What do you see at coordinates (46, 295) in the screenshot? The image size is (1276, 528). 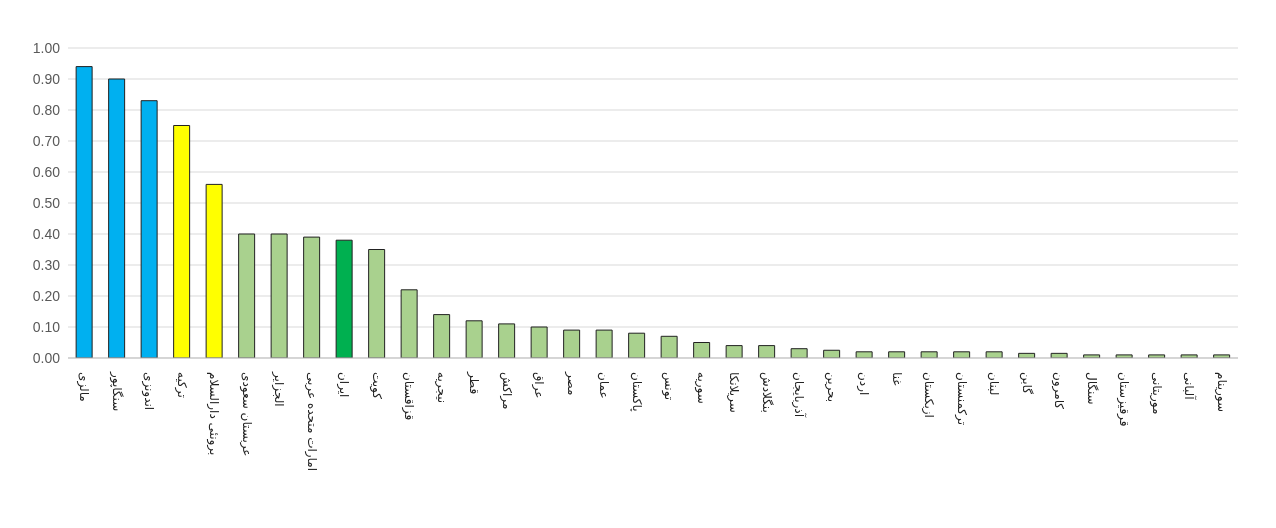 I see `y-tick-label: 0.20` at bounding box center [46, 295].